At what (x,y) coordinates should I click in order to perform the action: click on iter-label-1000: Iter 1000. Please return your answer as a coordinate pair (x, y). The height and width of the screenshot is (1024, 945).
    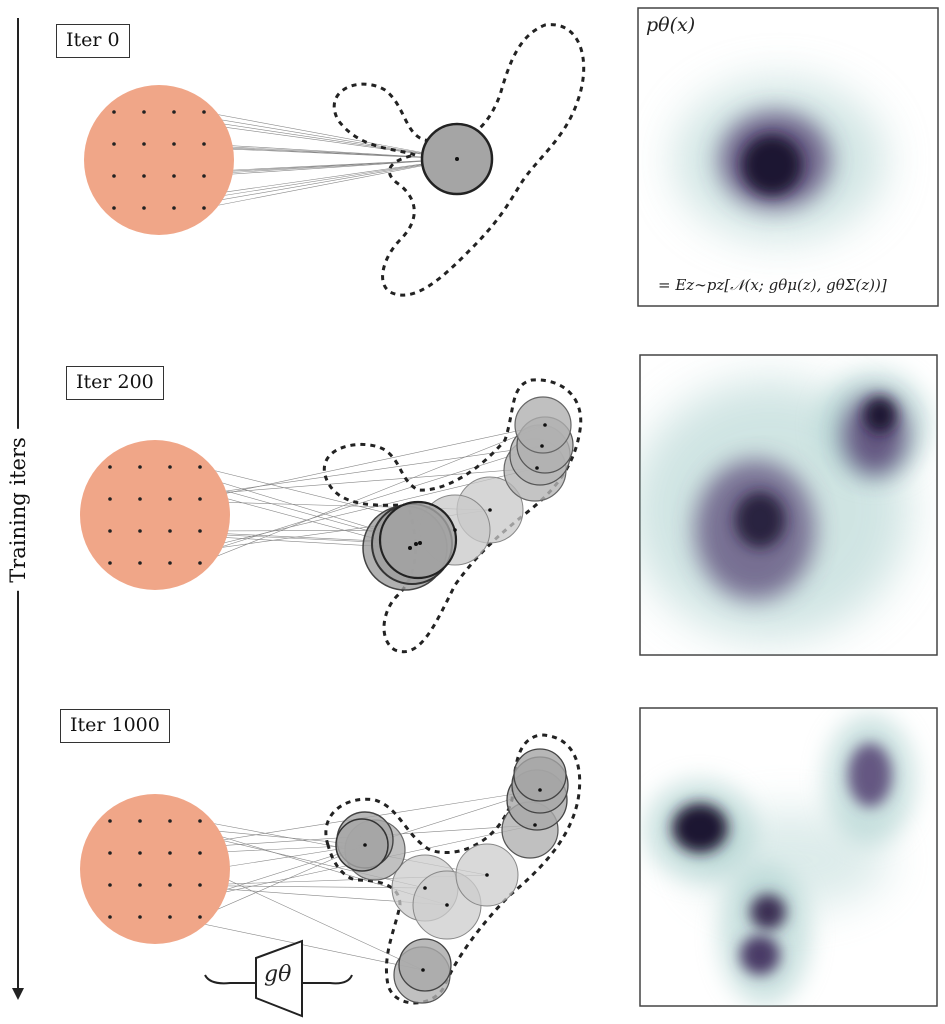
    Looking at the image, I should click on (115, 726).